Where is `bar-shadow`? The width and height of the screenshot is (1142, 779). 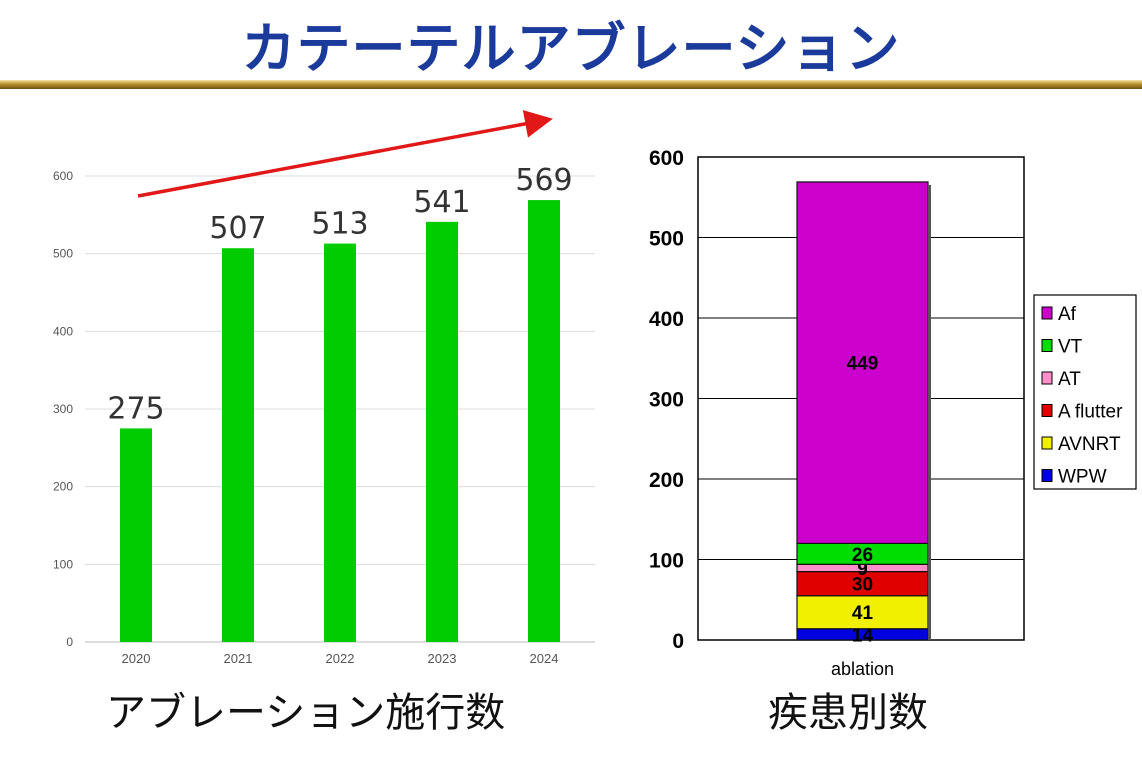 bar-shadow is located at coordinates (929, 412).